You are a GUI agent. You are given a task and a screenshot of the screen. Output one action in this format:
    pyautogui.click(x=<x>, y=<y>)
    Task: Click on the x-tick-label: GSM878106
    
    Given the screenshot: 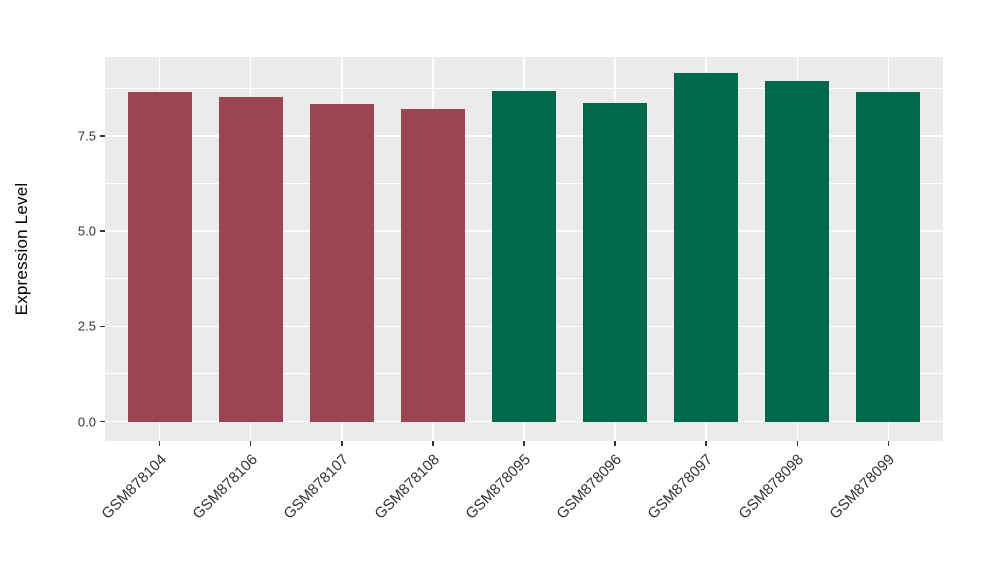 What is the action you would take?
    pyautogui.click(x=225, y=487)
    